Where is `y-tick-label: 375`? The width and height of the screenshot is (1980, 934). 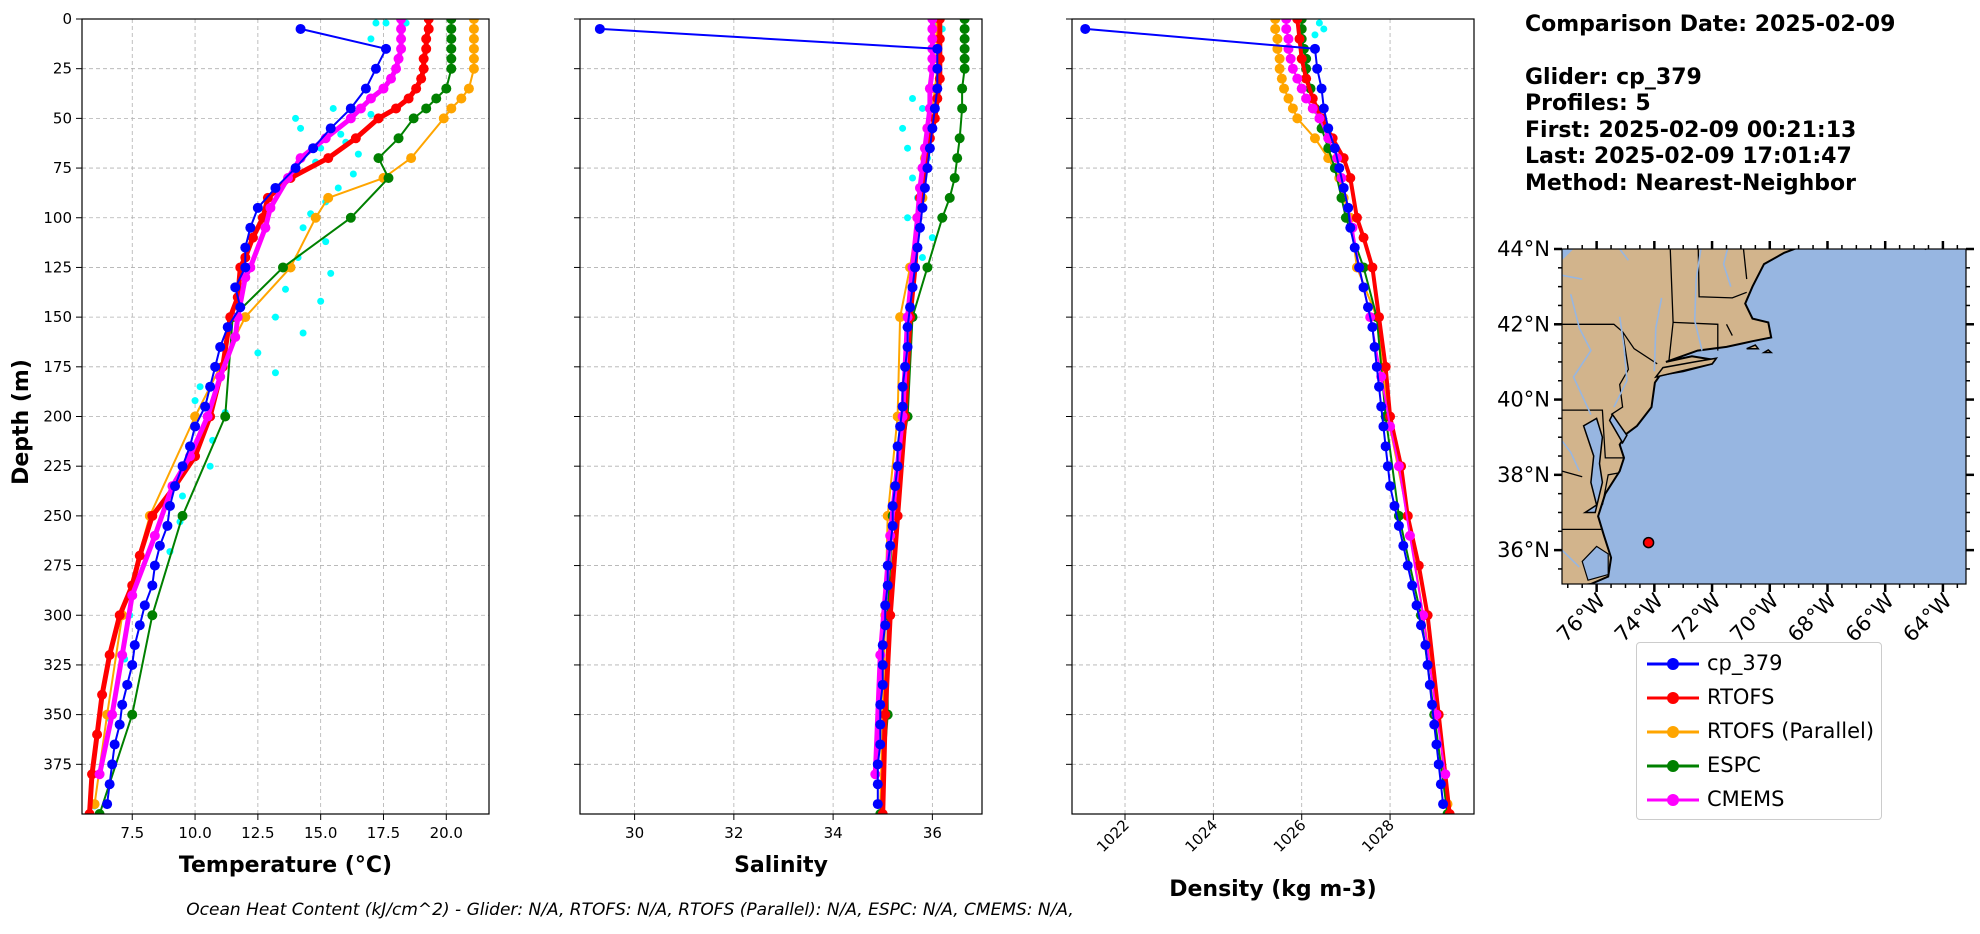 y-tick-label: 375 is located at coordinates (57, 764).